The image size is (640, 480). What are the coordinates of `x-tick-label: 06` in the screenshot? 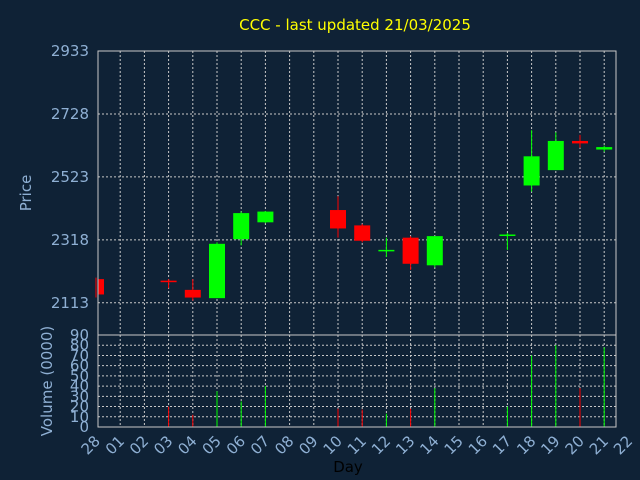 It's located at (236, 445).